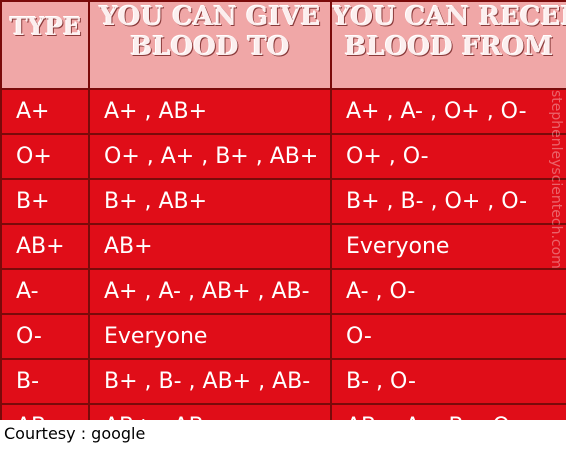 Image resolution: width=567 pixels, height=452 pixels. I want to click on blood-type-cell: AB-, so click(45, 411).